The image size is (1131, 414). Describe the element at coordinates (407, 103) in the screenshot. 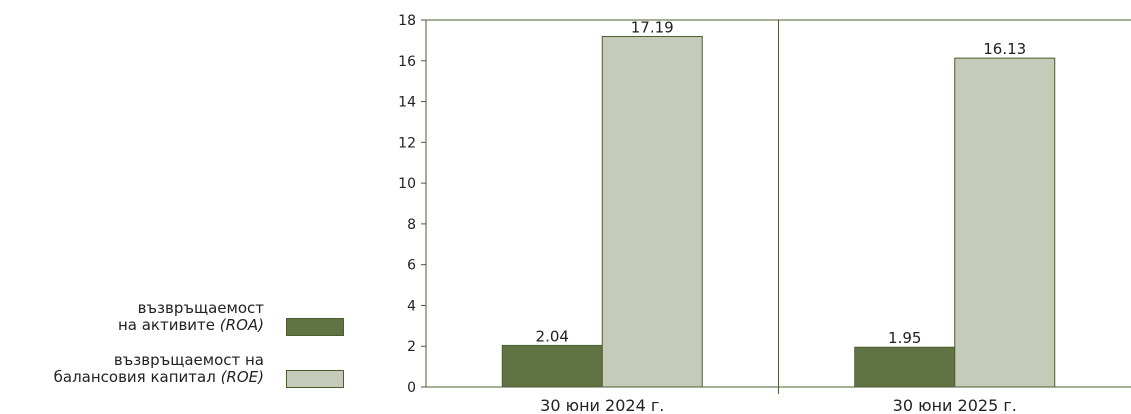

I see `y-tick-label: 14` at that location.